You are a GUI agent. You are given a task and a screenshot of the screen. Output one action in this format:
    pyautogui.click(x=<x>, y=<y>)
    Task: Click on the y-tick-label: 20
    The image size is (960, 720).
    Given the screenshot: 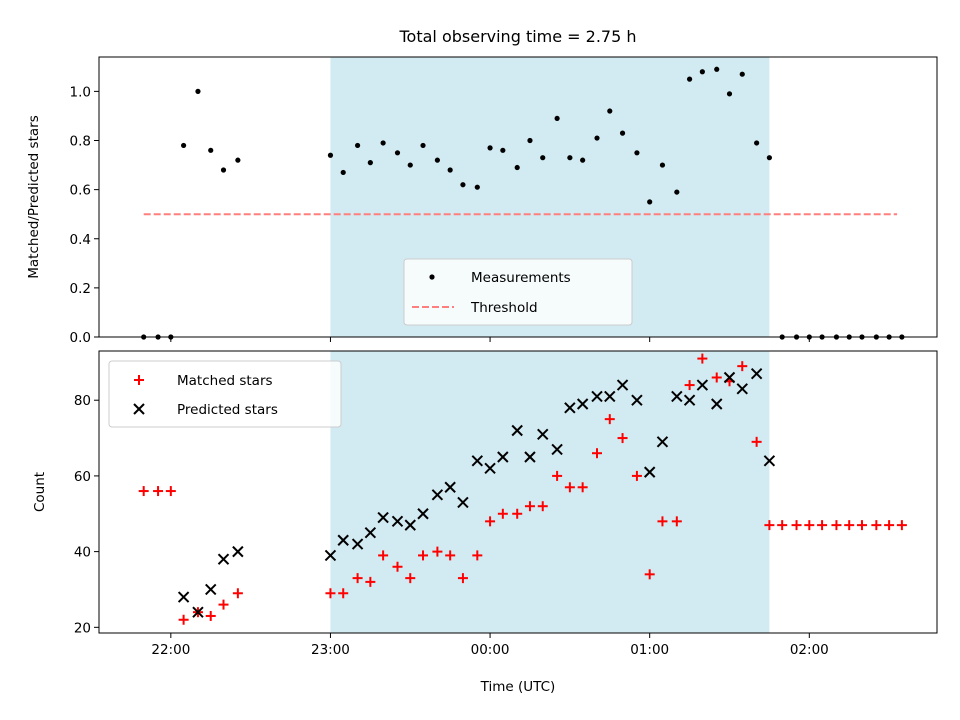 What is the action you would take?
    pyautogui.click(x=82, y=628)
    